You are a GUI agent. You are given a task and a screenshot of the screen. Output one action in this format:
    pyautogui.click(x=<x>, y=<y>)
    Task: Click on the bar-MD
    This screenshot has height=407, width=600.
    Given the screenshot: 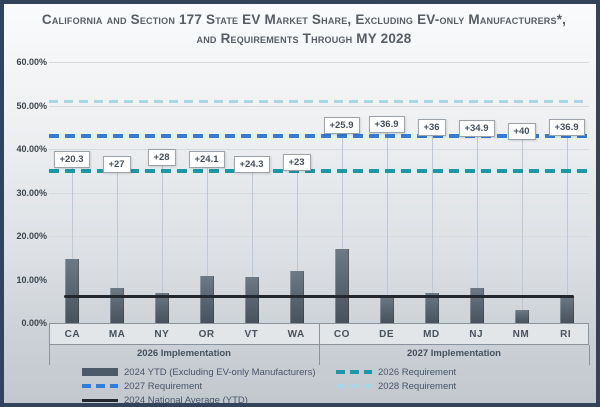 What is the action you would take?
    pyautogui.click(x=431, y=307)
    